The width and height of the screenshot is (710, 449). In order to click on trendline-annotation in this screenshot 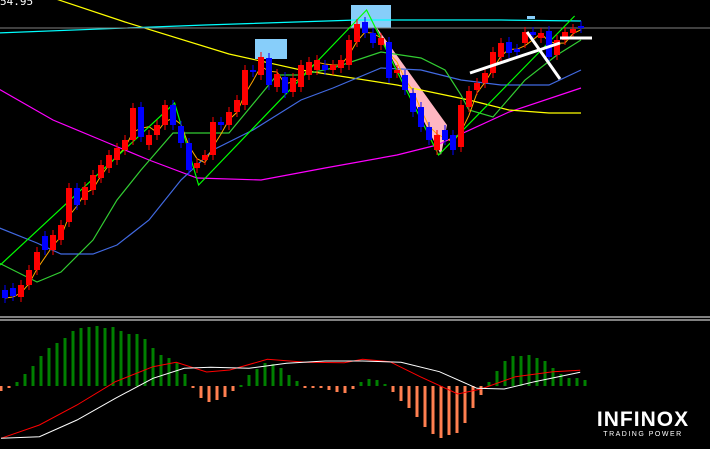, I will do `click(515, 58)`.